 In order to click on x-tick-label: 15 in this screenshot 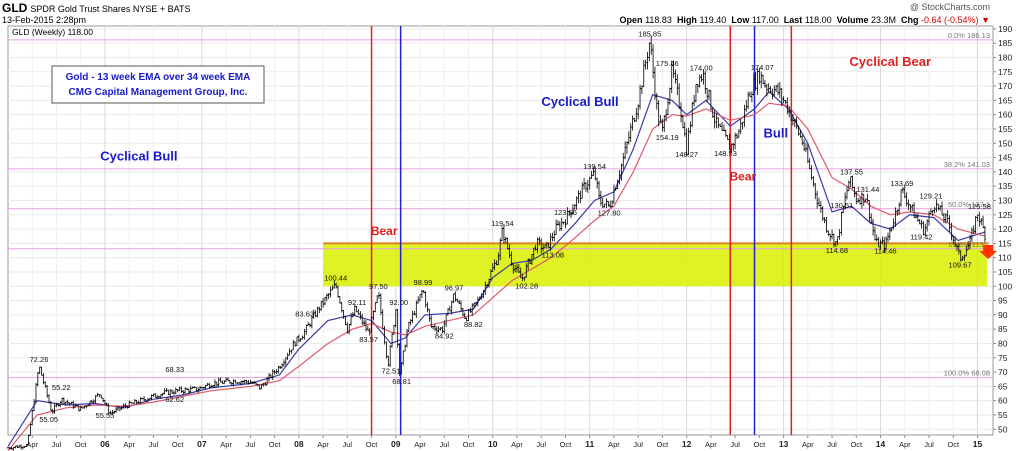, I will do `click(978, 444)`.